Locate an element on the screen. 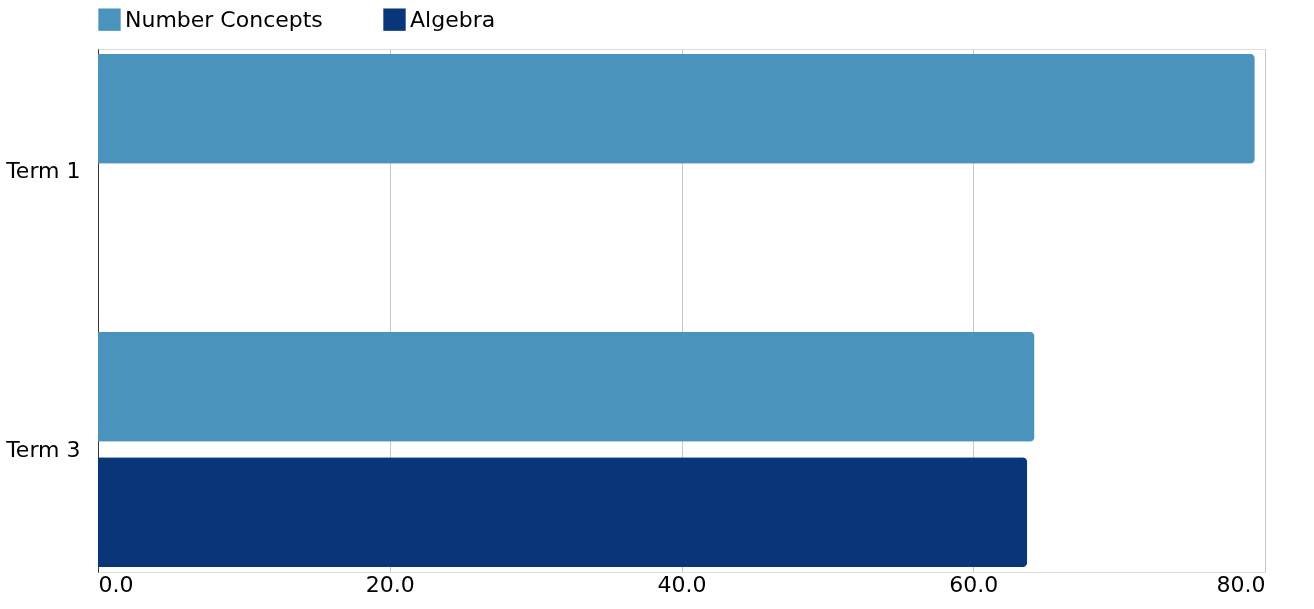 The width and height of the screenshot is (1314, 609). legend-label: Number Concepts is located at coordinates (224, 19).